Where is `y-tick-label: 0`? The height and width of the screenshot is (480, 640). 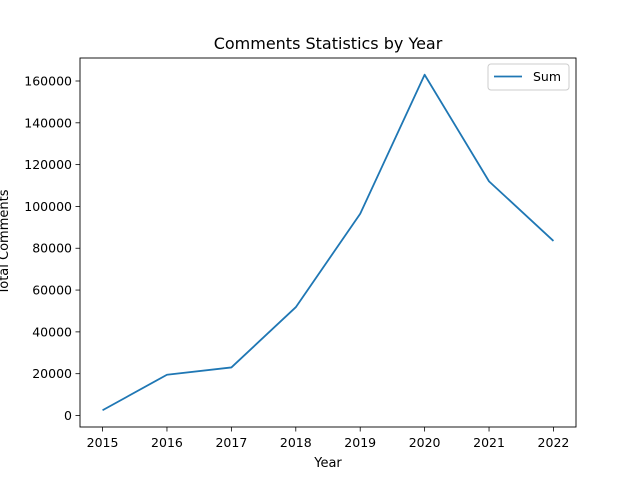
y-tick-label: 0 is located at coordinates (68, 415).